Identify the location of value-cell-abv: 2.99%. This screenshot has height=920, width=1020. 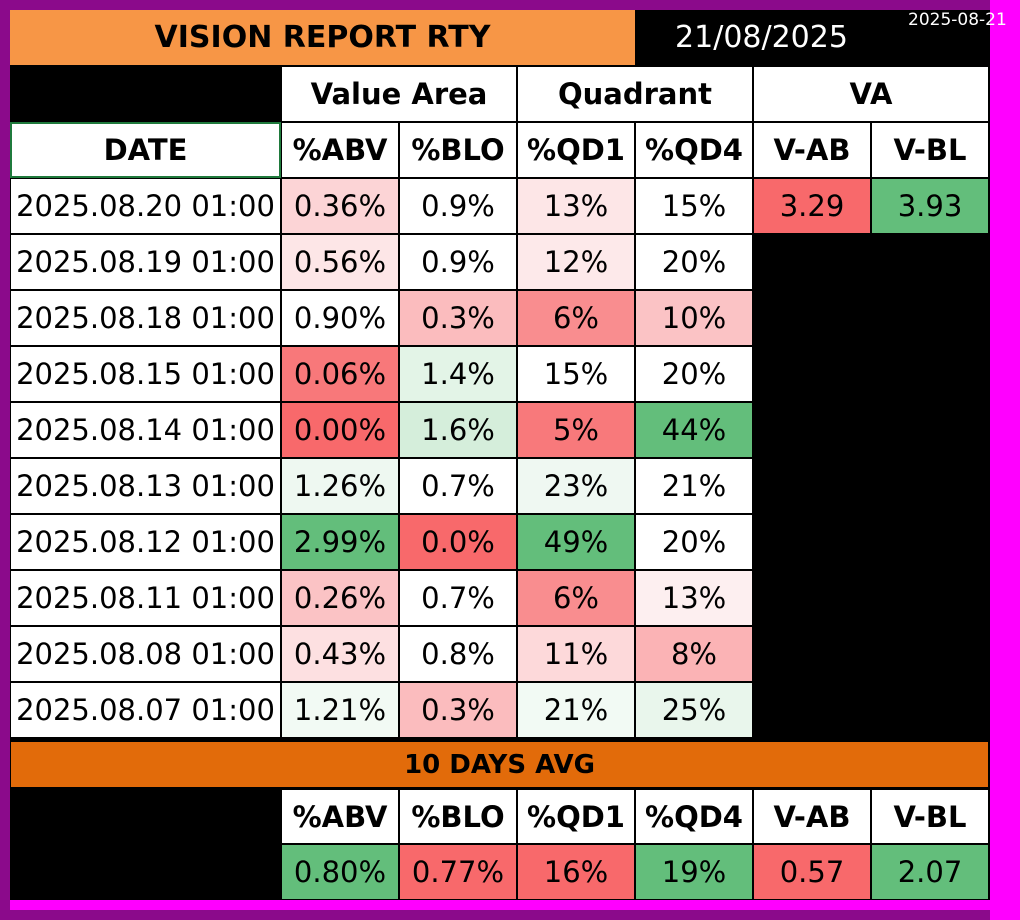
(340, 542).